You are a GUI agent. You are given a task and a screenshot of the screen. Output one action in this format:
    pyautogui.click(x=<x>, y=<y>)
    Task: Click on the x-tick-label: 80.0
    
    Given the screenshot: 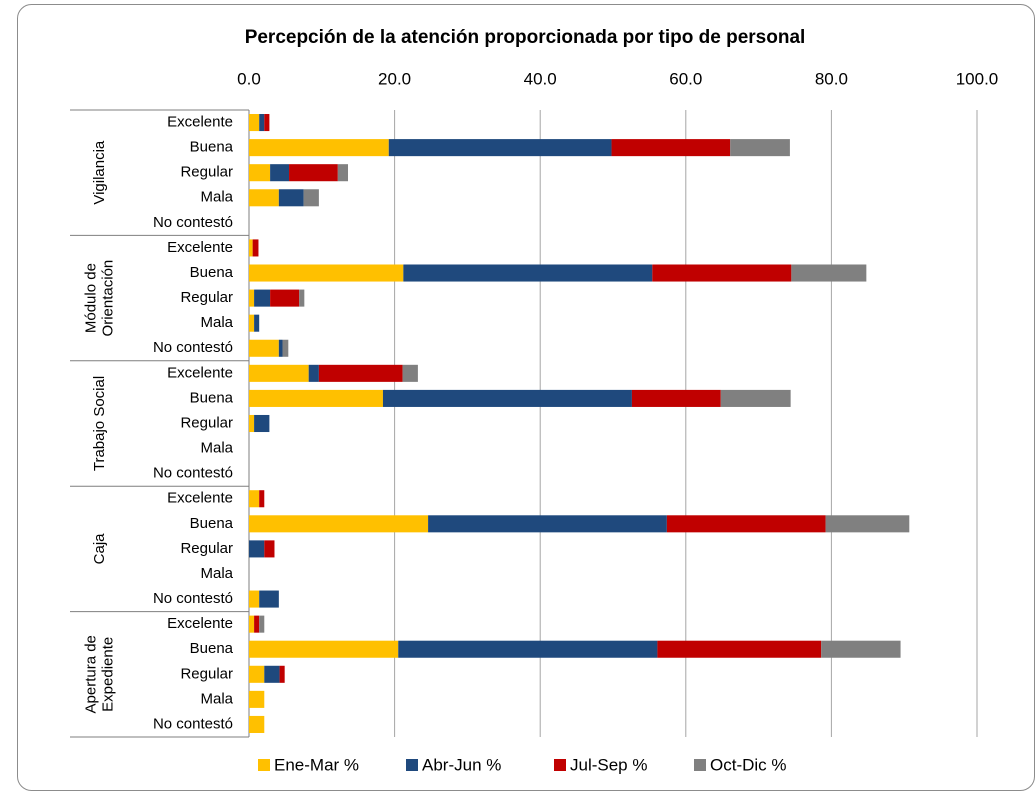 What is the action you would take?
    pyautogui.click(x=831, y=78)
    